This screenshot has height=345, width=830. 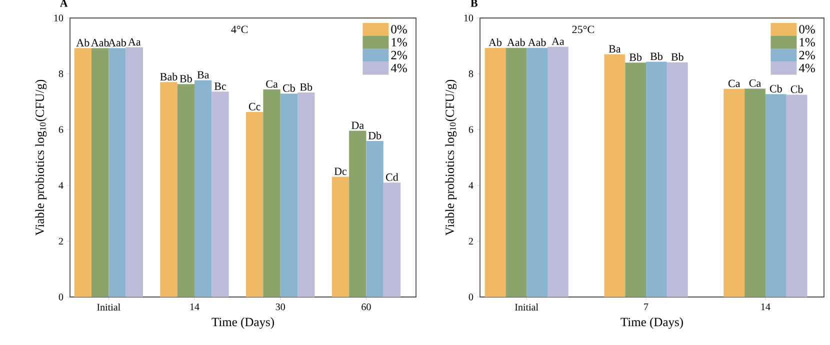 I want to click on annotation: 25°C, so click(x=583, y=30).